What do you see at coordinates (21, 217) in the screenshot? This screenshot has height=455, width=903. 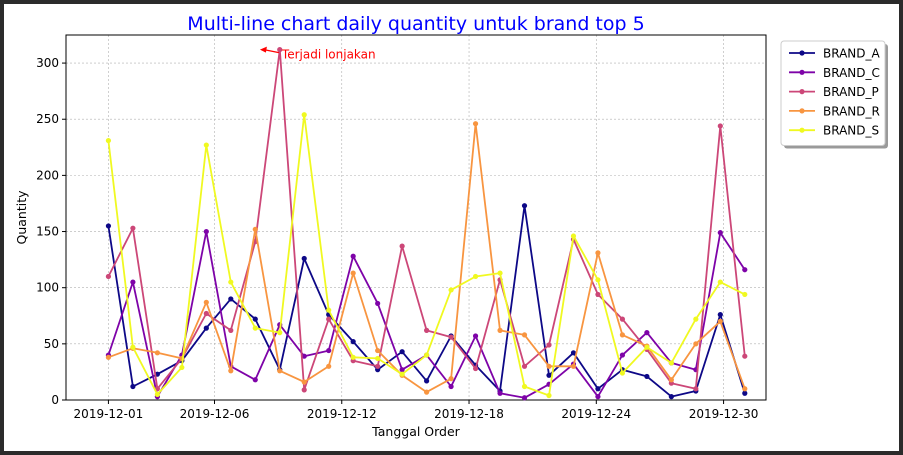 I see `y-axis-label: Quantity` at bounding box center [21, 217].